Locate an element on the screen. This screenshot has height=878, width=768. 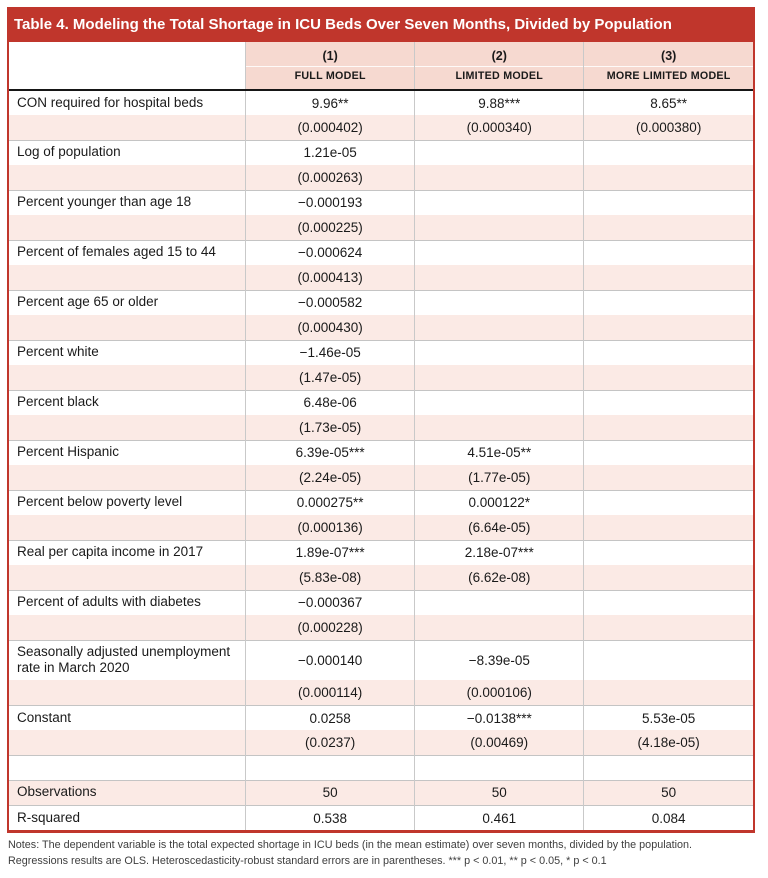
row-value: 4.51e-05** is located at coordinates (499, 452).